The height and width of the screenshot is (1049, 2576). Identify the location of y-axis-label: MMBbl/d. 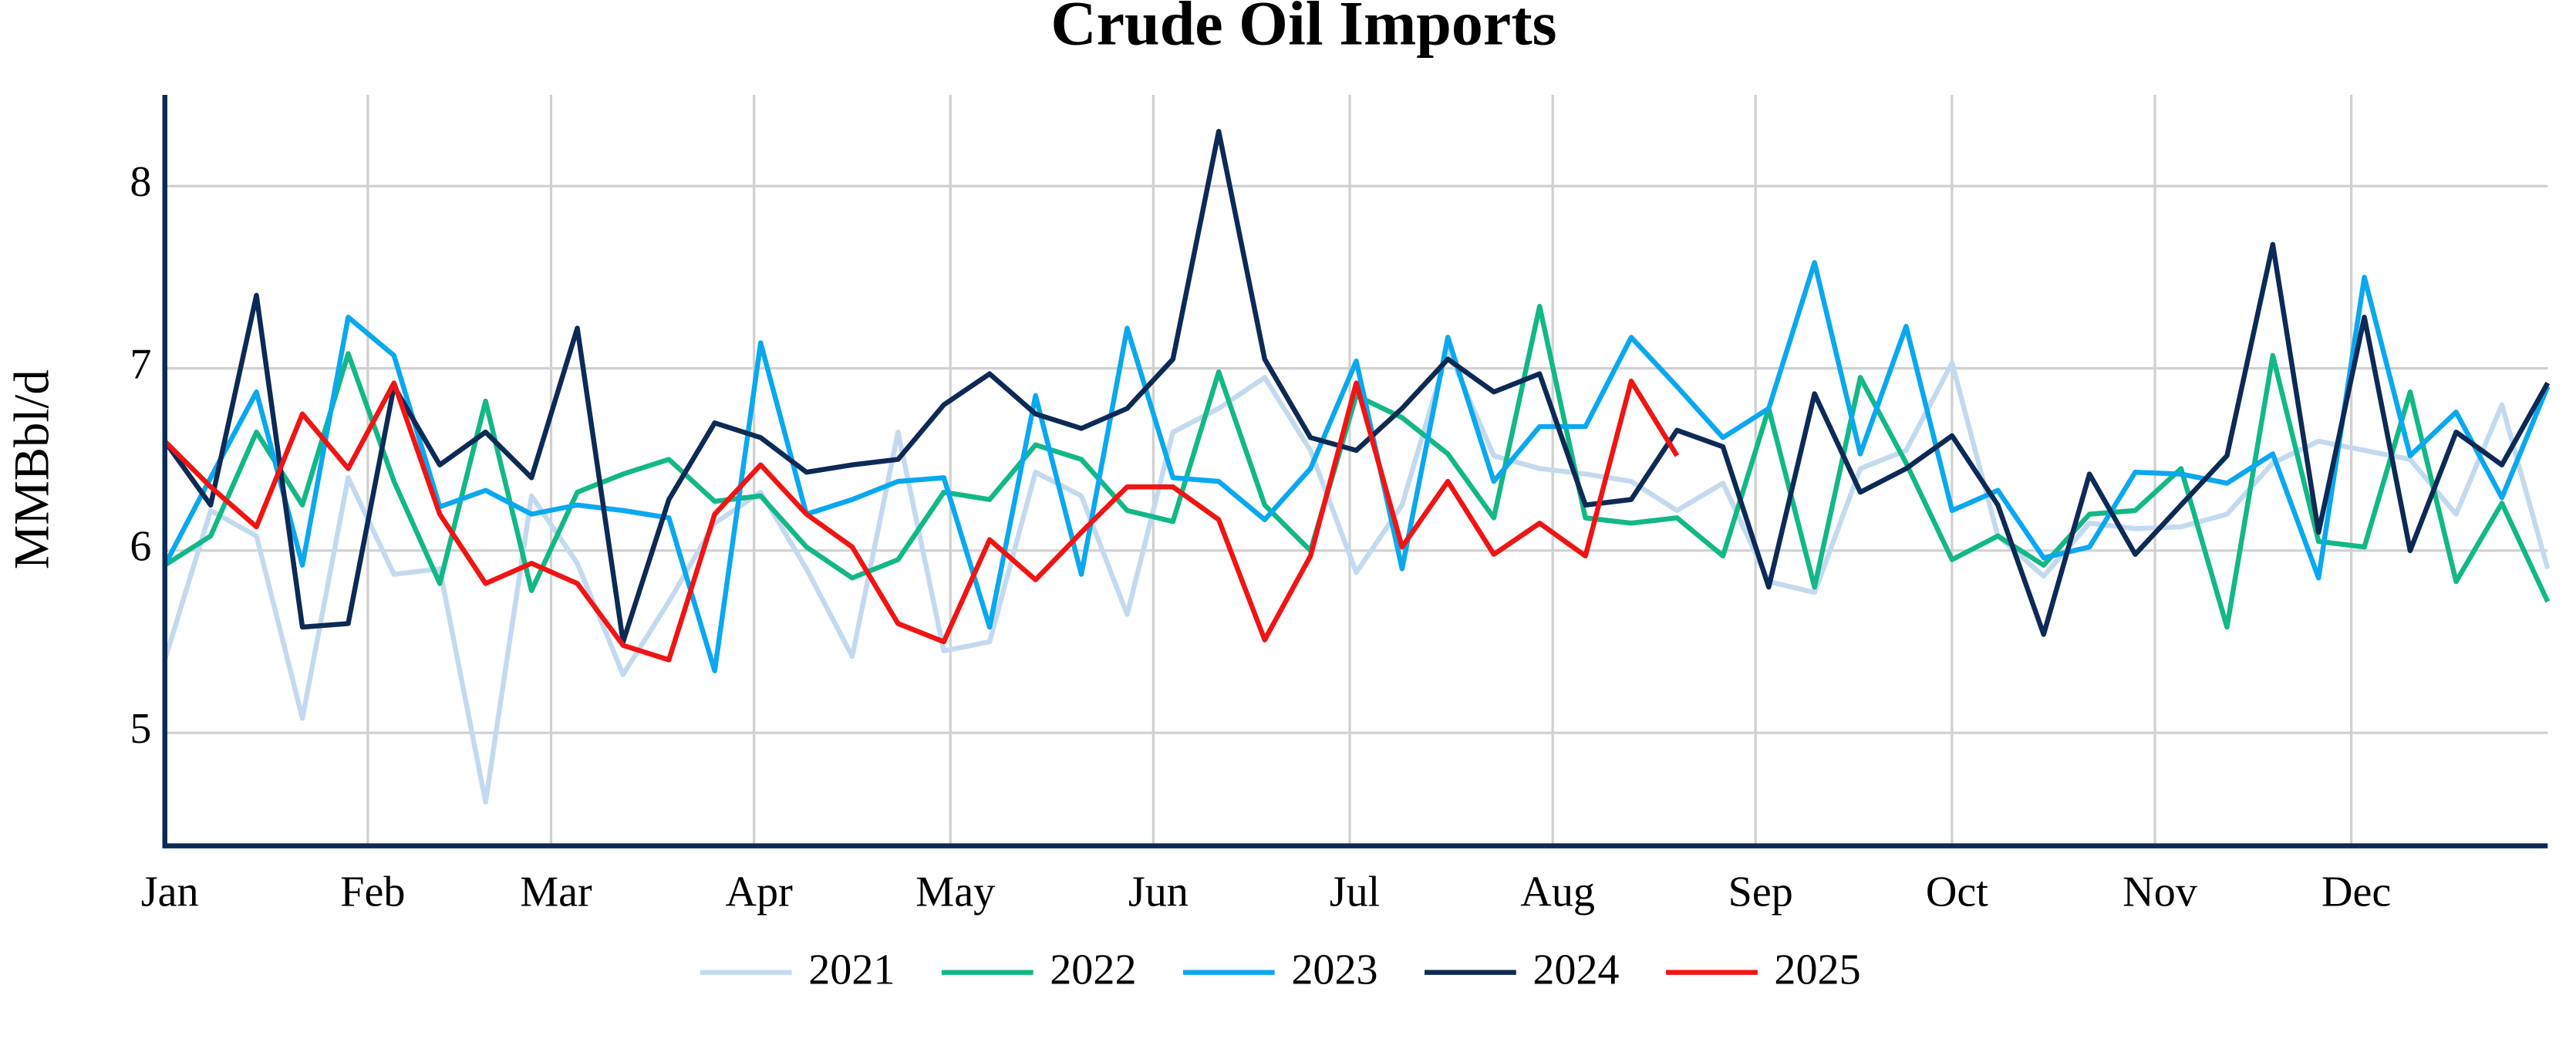
(31, 469).